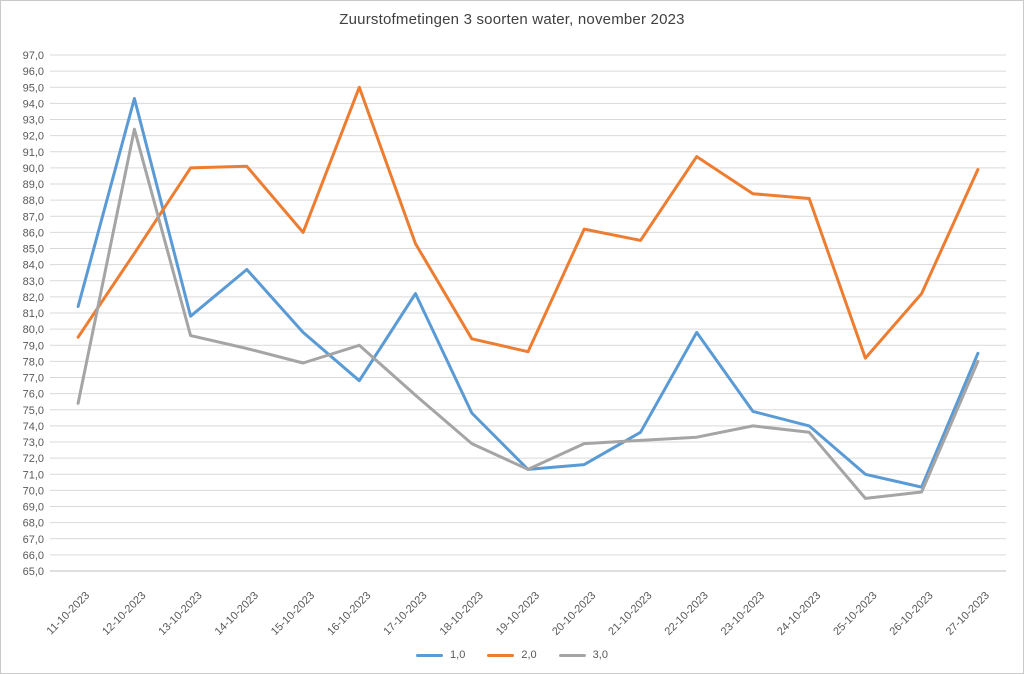  What do you see at coordinates (33, 153) in the screenshot?
I see `y-tick-label: 91,0` at bounding box center [33, 153].